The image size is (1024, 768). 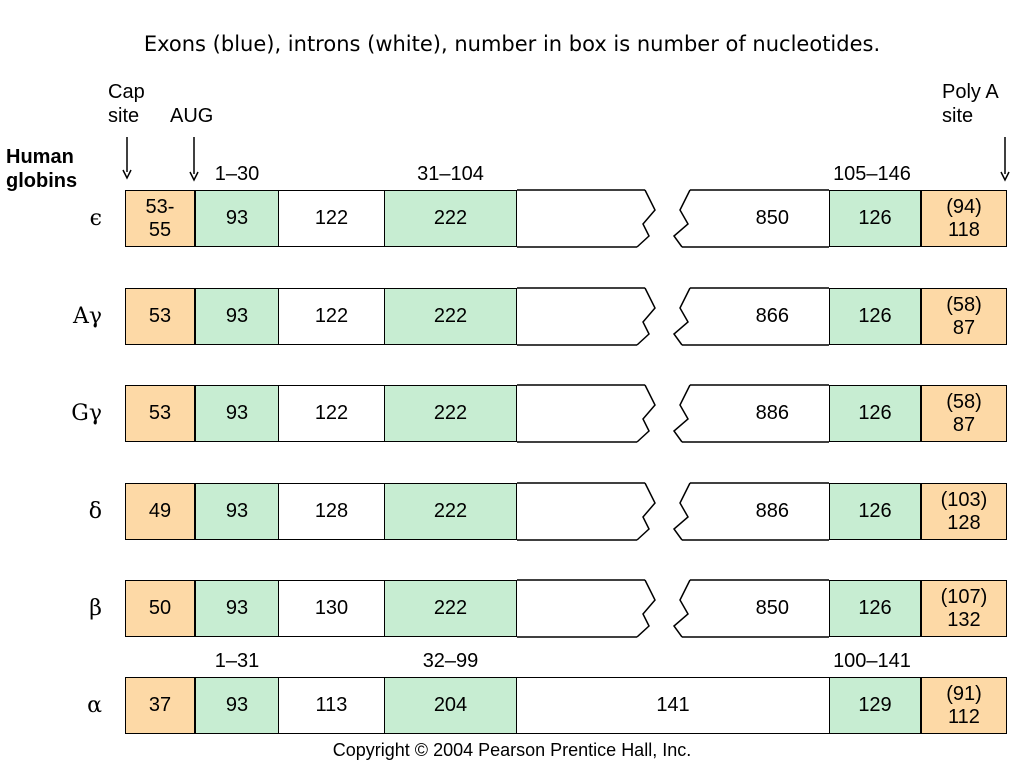 I want to click on utr3-box: (94) 118, so click(x=964, y=218).